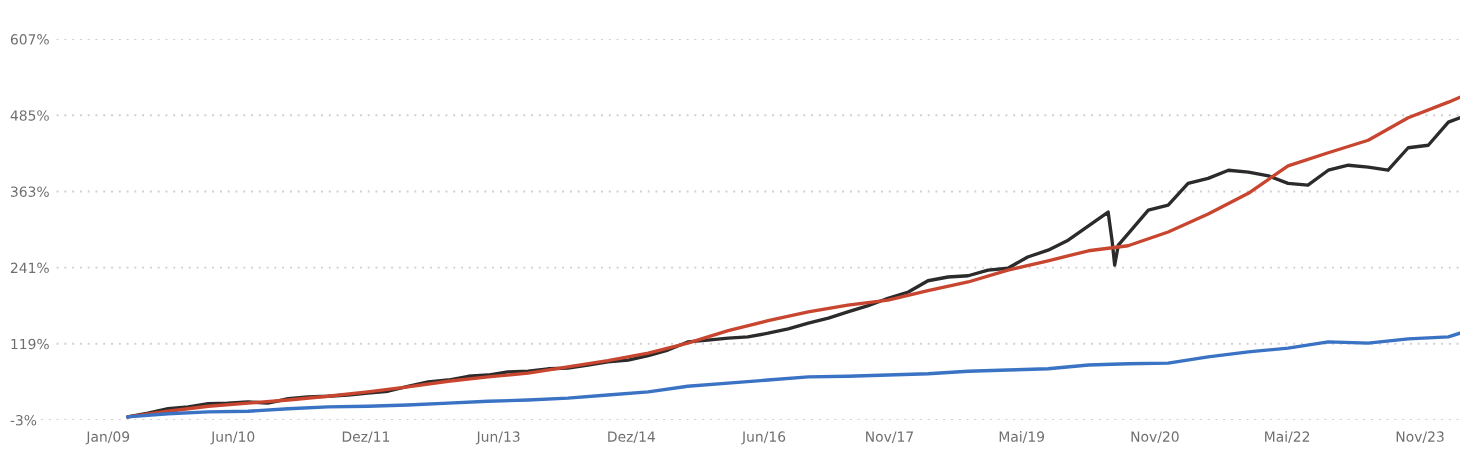 Image resolution: width=1460 pixels, height=460 pixels. Describe the element at coordinates (631, 437) in the screenshot. I see `x-tick-label: Dez/14` at that location.